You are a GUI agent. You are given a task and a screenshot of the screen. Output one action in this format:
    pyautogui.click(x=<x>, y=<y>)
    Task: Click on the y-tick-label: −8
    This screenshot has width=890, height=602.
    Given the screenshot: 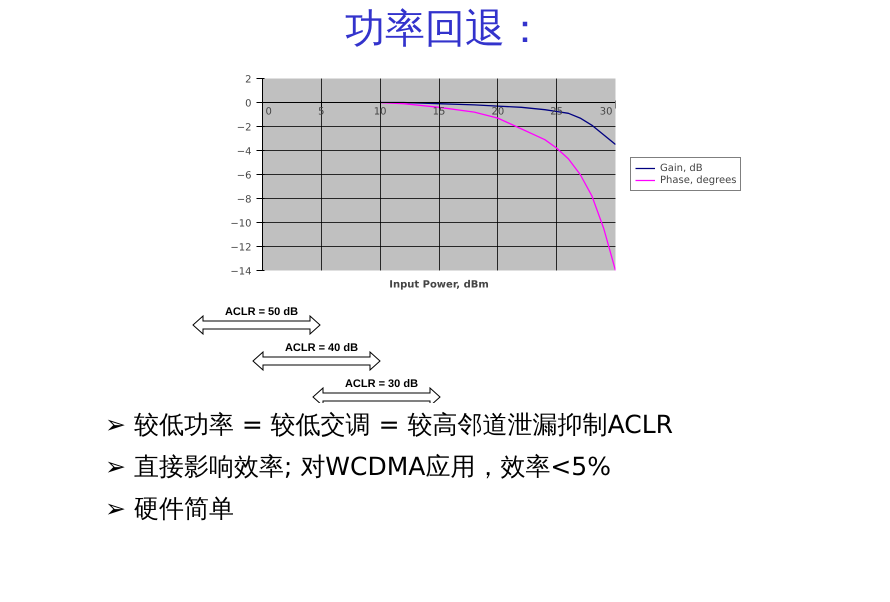 What is the action you would take?
    pyautogui.click(x=244, y=200)
    